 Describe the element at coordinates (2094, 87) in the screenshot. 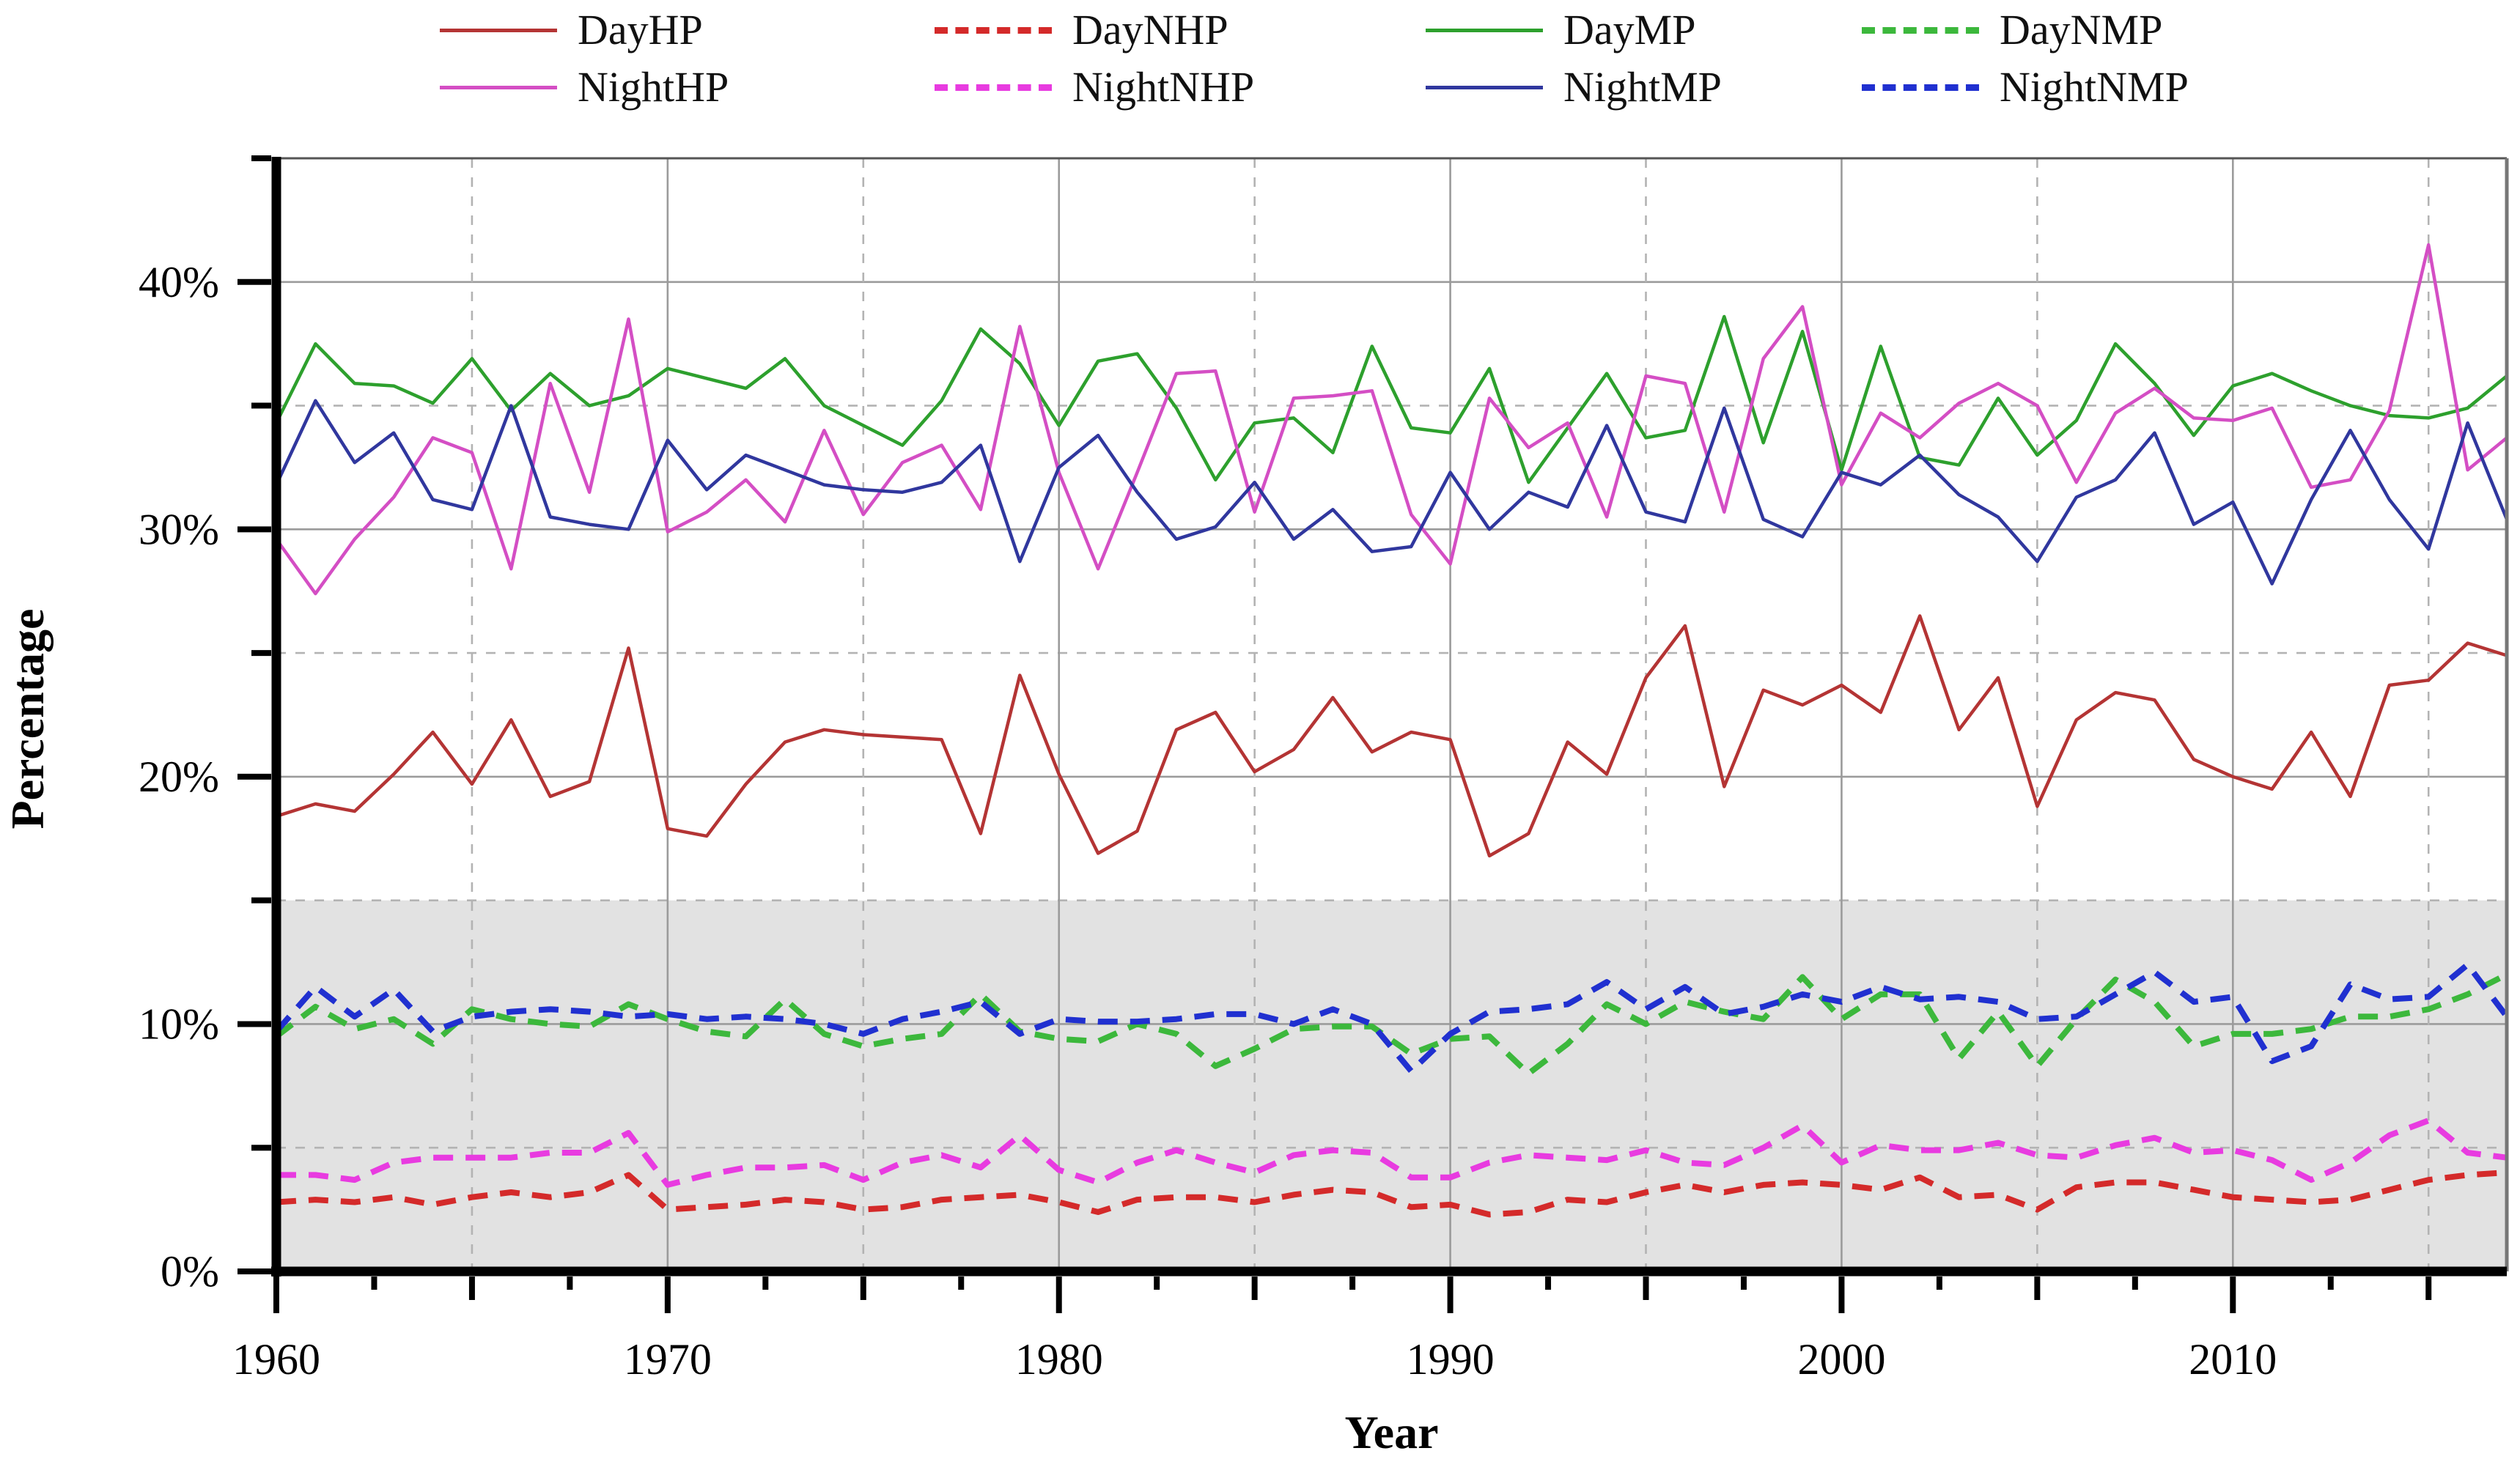

I see `legend-label: NightNMP` at that location.